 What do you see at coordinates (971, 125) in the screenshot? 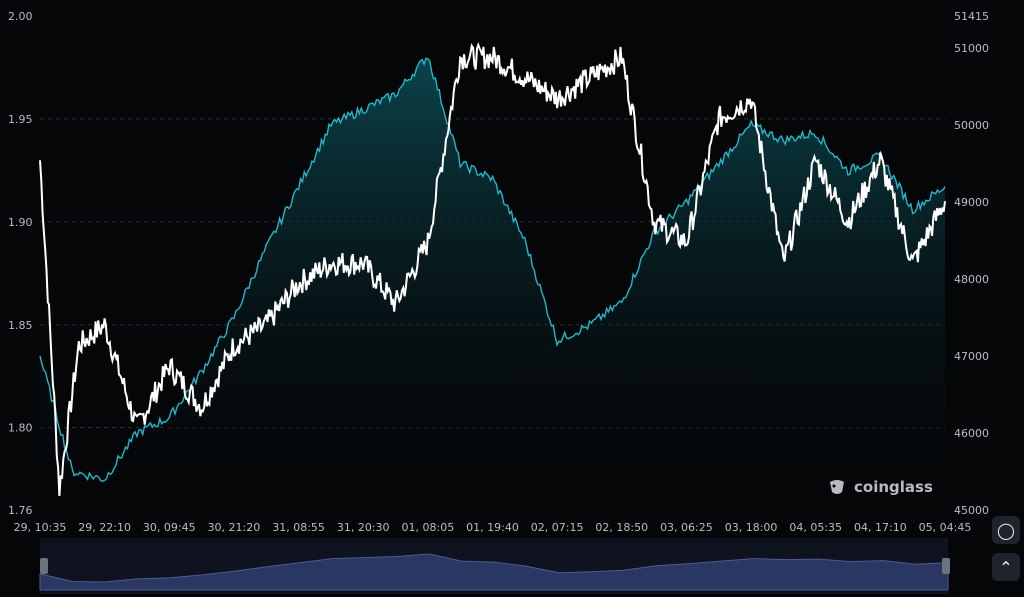
I see `right-tick-label: 50000` at bounding box center [971, 125].